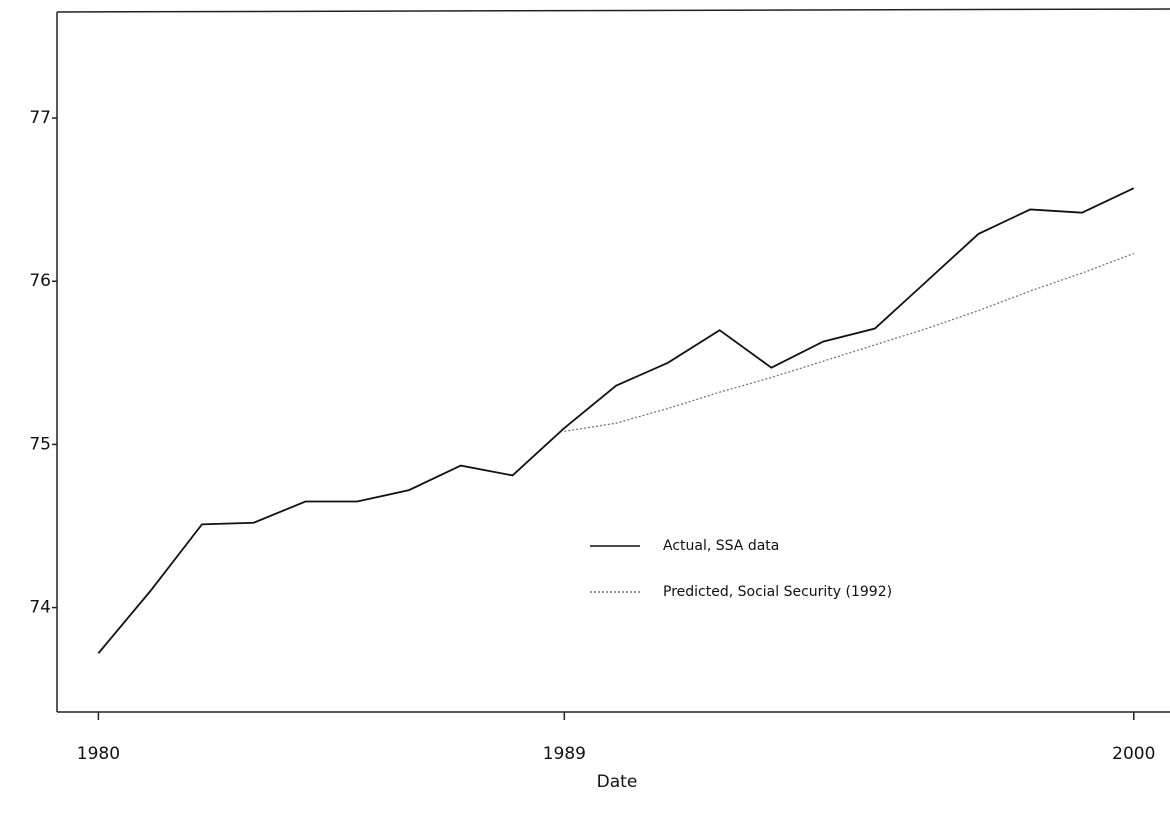 The image size is (1170, 824). Describe the element at coordinates (849, 342) in the screenshot. I see `series-line` at that location.